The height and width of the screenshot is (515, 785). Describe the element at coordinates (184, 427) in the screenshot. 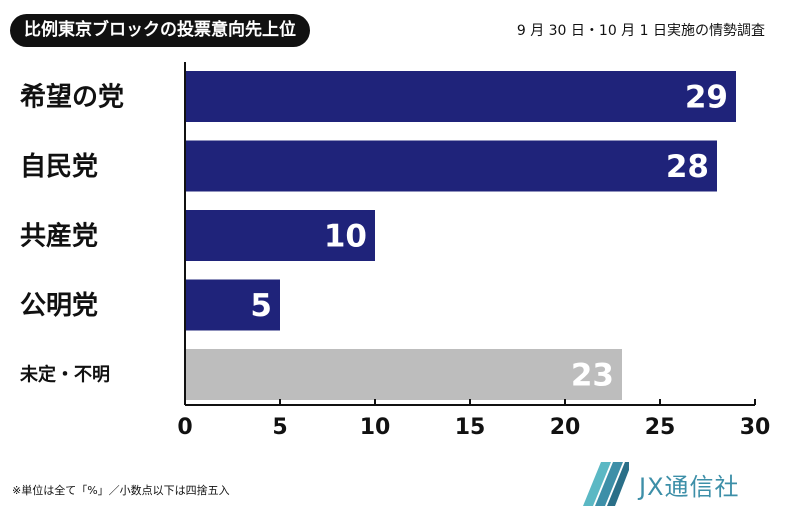

I see `x-tick-label: 0` at that location.